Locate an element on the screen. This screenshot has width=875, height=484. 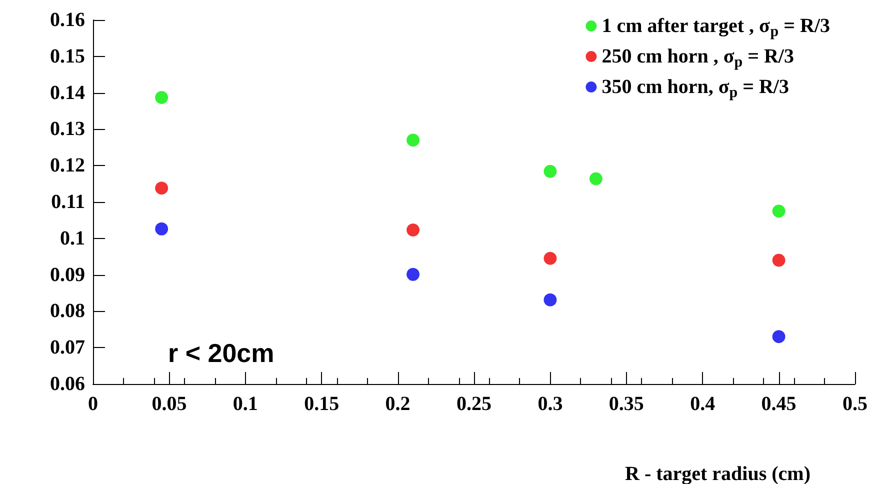
x-tick-label: 0.15 is located at coordinates (322, 404).